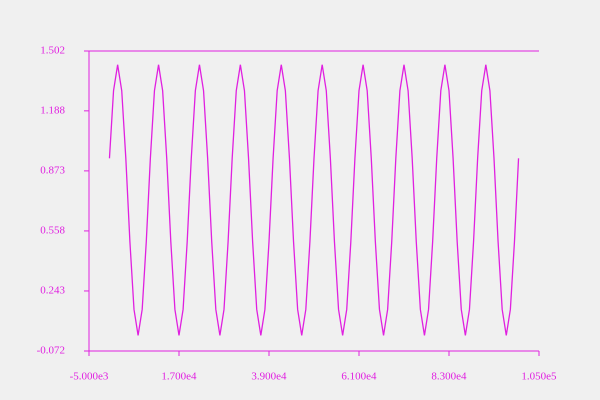 This screenshot has width=600, height=400. Describe the element at coordinates (52, 110) in the screenshot. I see `y-tick-label: 1.188` at that location.